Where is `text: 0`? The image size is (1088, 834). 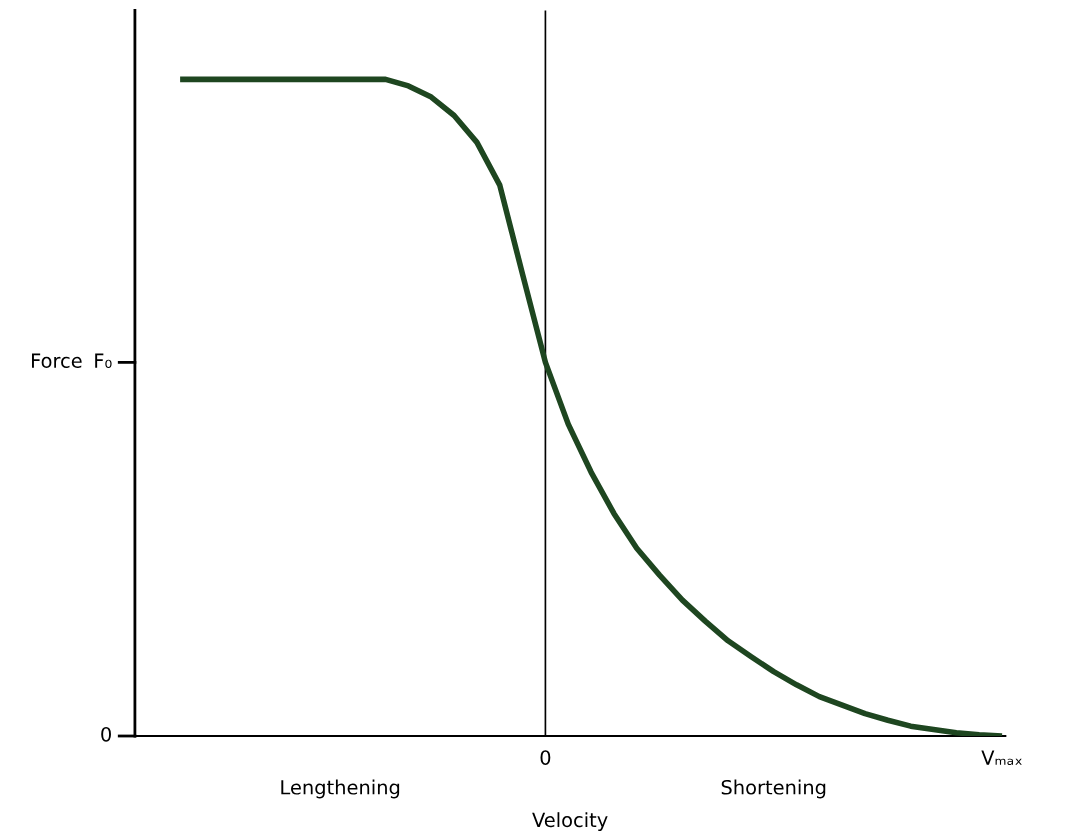 text: 0 is located at coordinates (106, 734).